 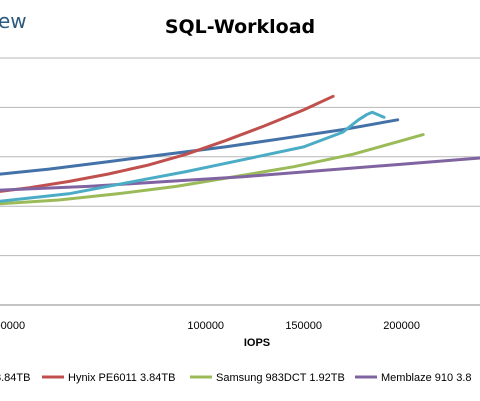 What do you see at coordinates (240, 27) in the screenshot?
I see `chart-title: SQL-Workload` at bounding box center [240, 27].